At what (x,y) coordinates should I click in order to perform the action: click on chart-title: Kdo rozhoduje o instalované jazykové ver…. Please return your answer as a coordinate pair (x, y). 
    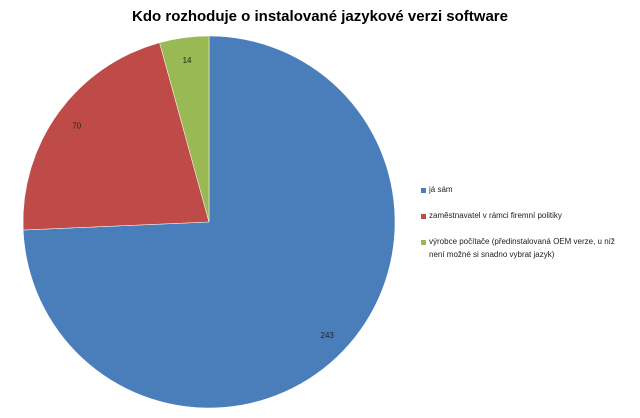
    Looking at the image, I should click on (320, 16).